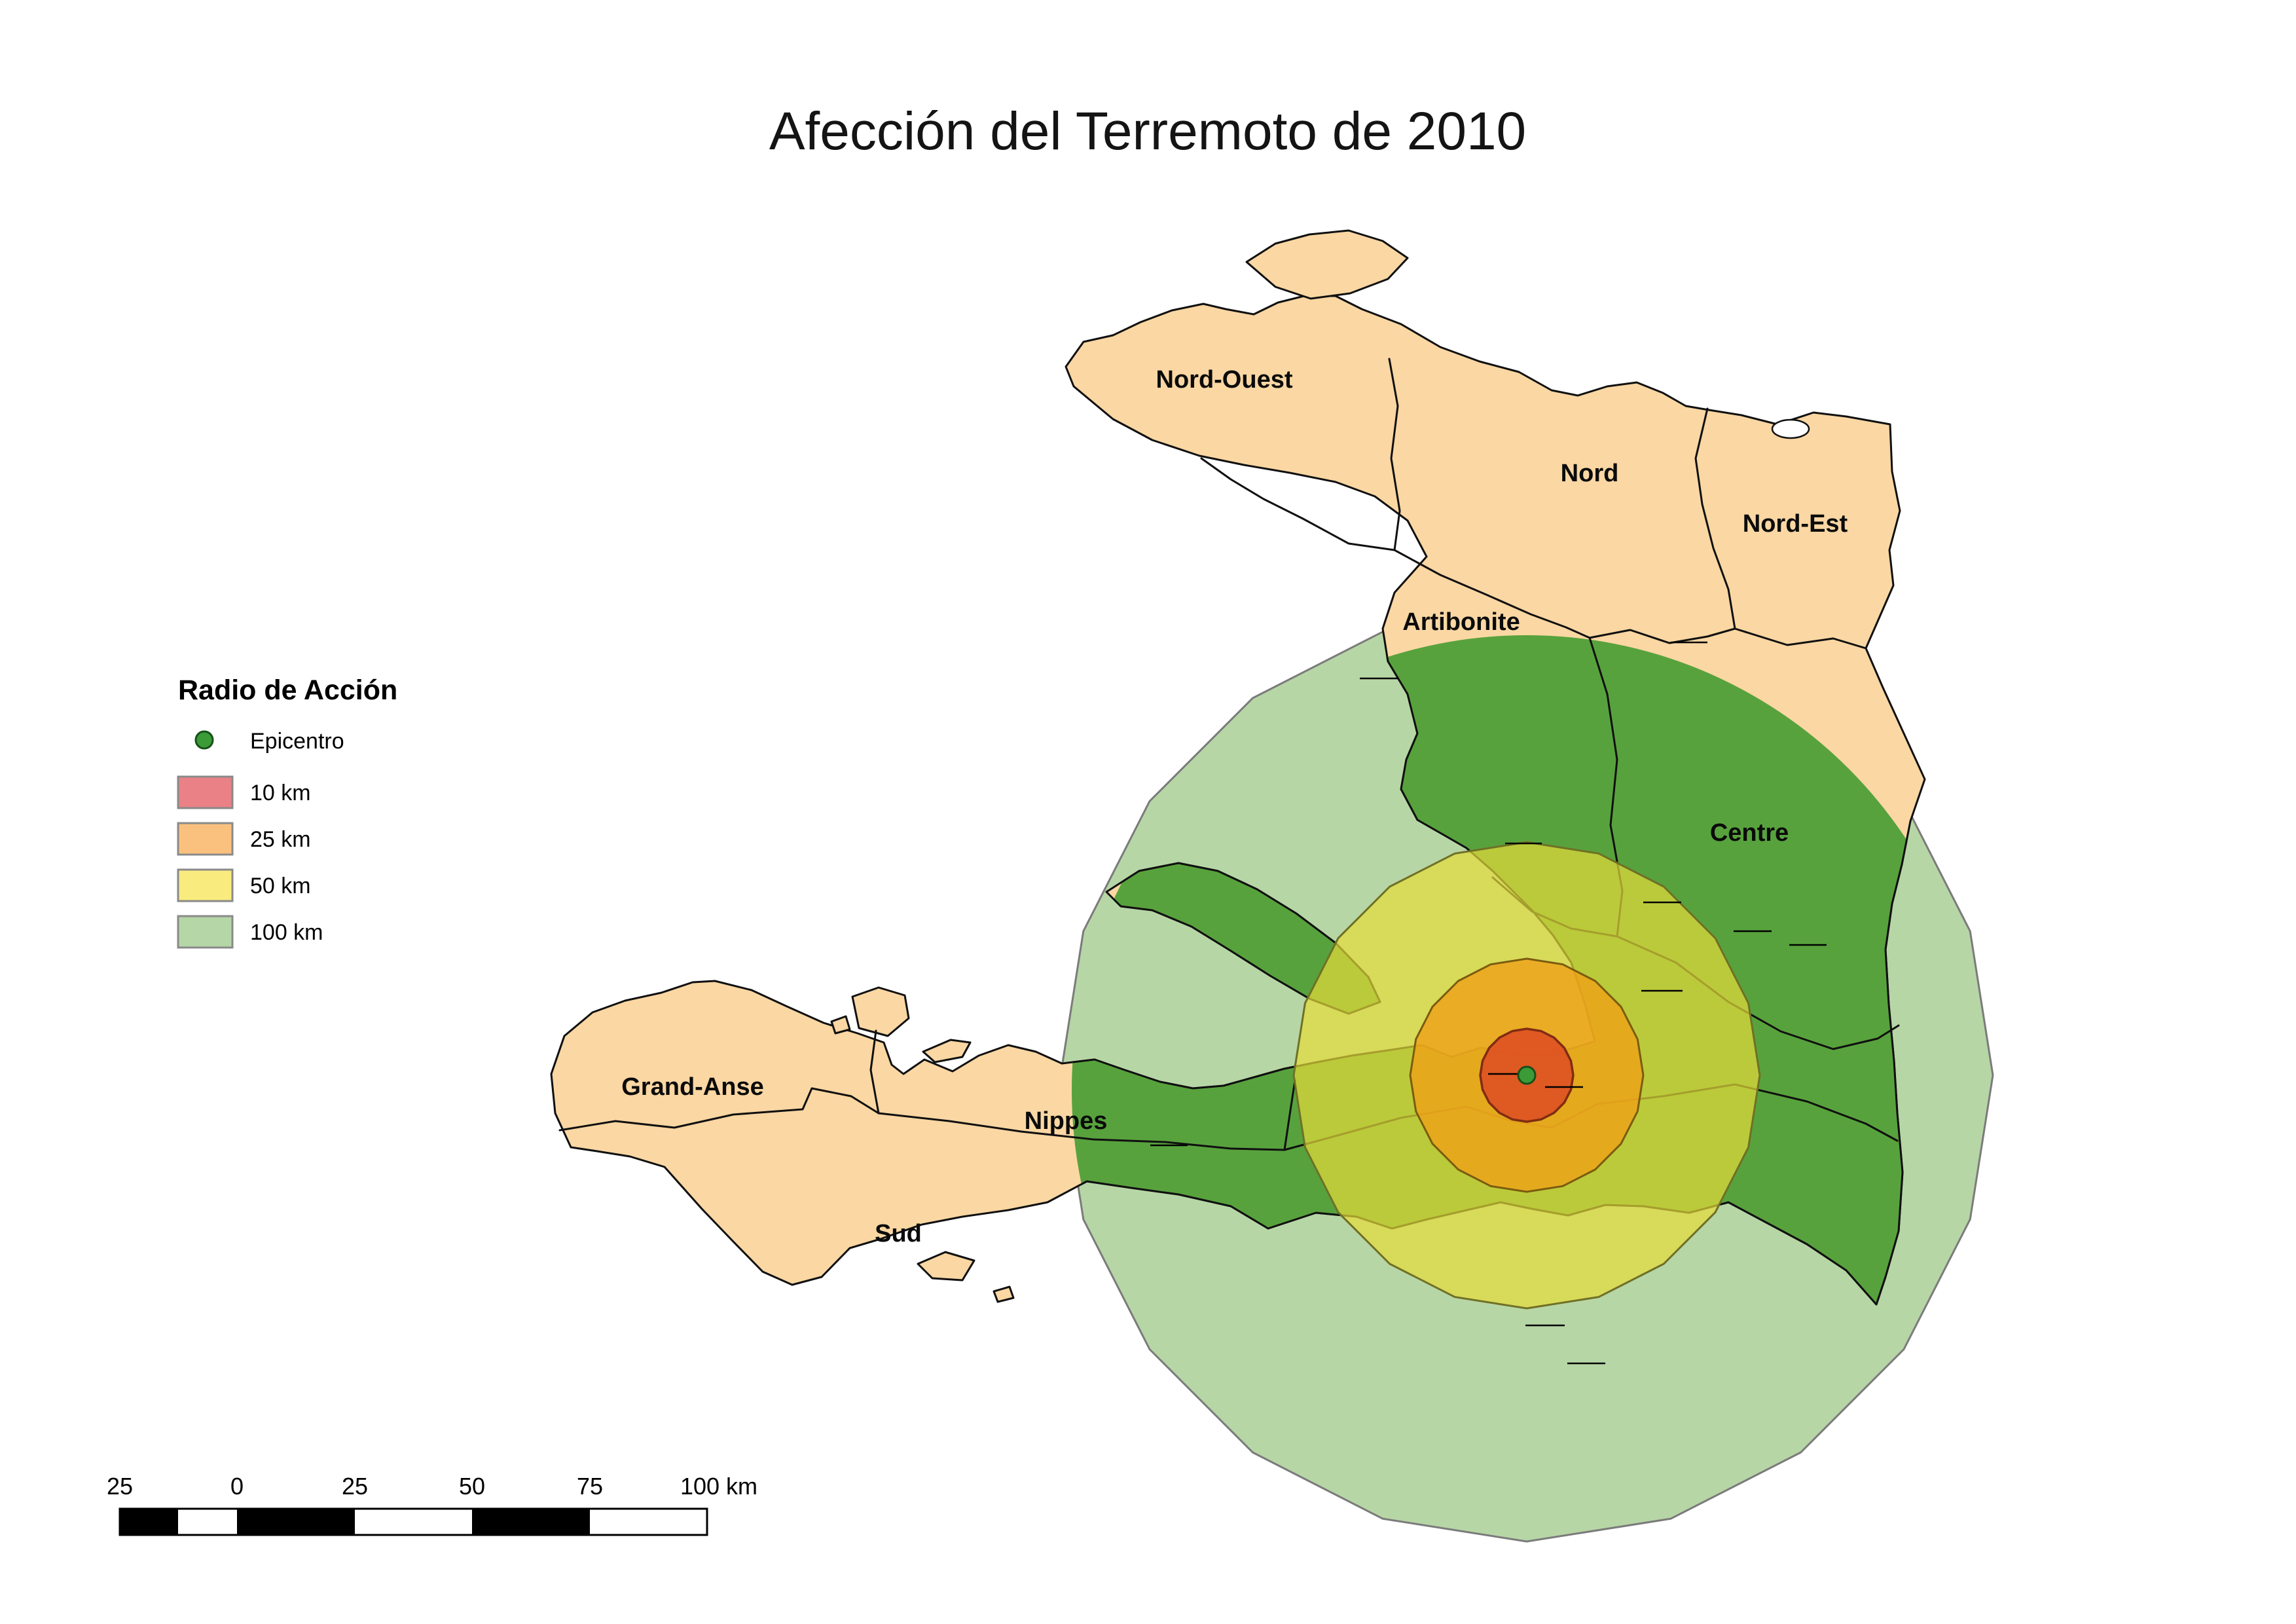  What do you see at coordinates (718, 1486) in the screenshot?
I see `scale-tick-100km: 100 km` at bounding box center [718, 1486].